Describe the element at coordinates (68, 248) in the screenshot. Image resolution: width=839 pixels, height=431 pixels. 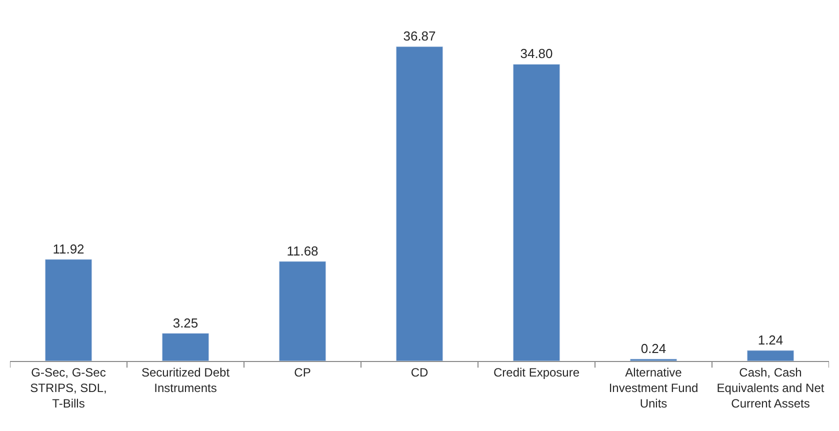
I see `data-label: 11.92` at that location.